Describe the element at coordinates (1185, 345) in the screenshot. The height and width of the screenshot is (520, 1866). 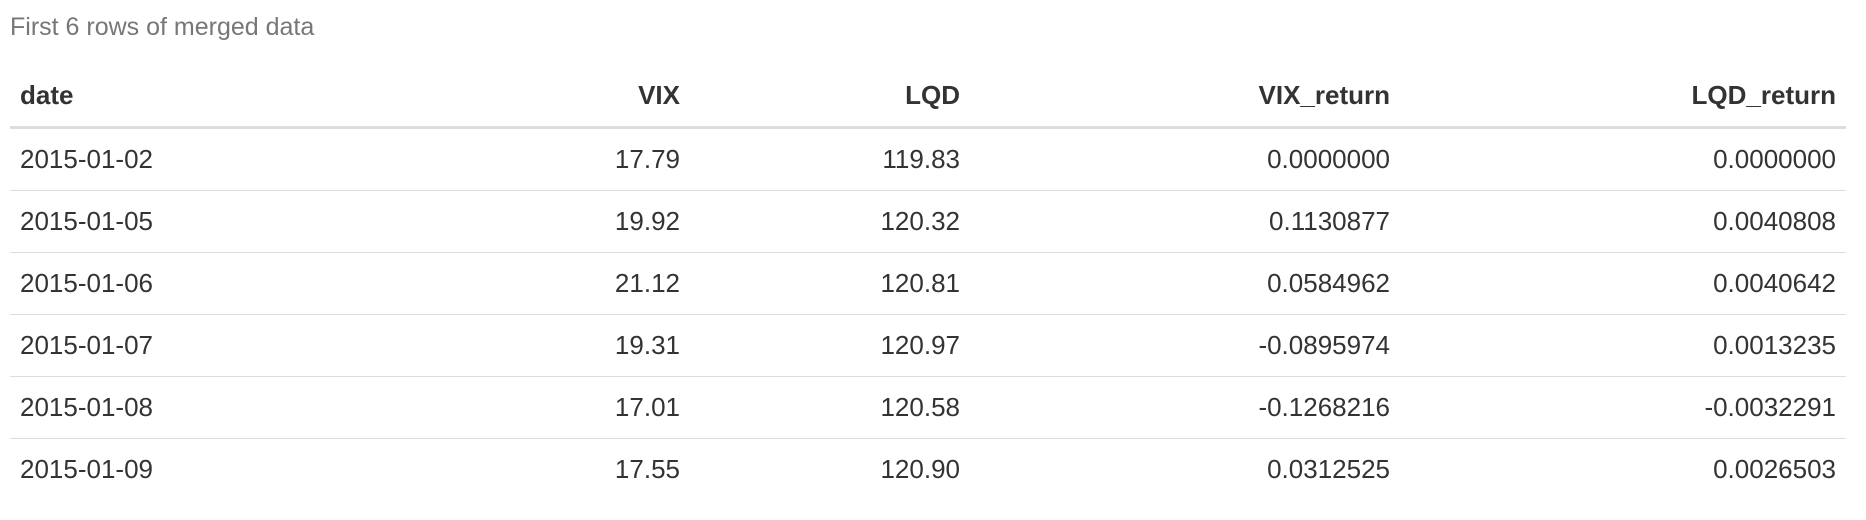
I see `cell-vix-return: -0.0895974` at that location.